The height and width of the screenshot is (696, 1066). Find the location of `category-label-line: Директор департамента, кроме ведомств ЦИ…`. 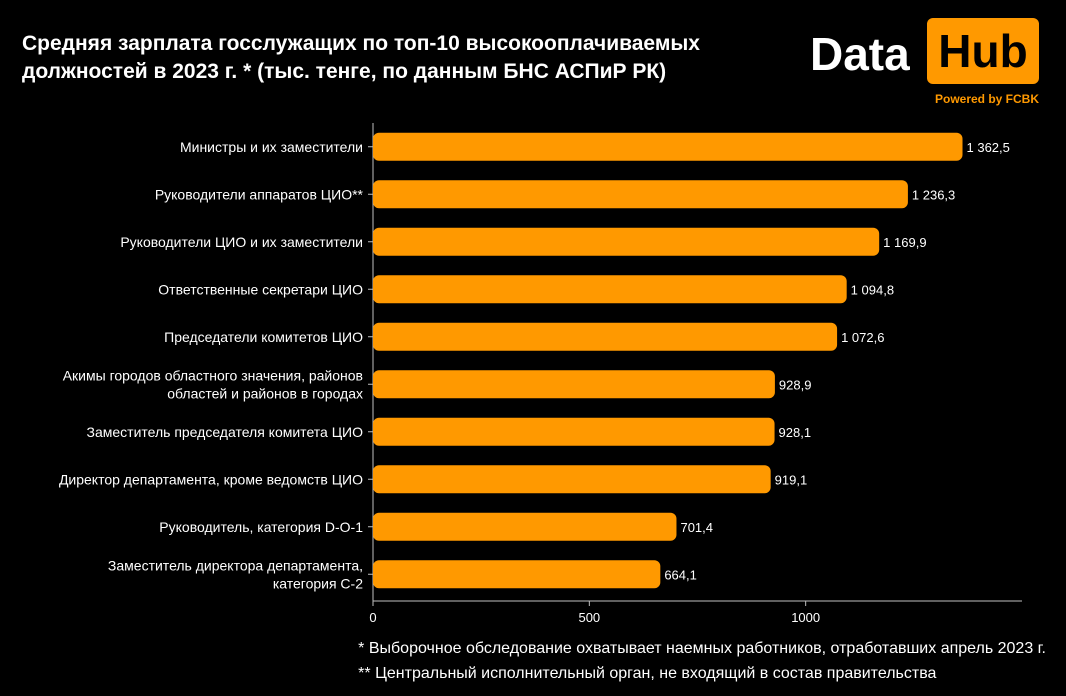

category-label-line: Директор департамента, кроме ведомств ЦИ… is located at coordinates (211, 479).